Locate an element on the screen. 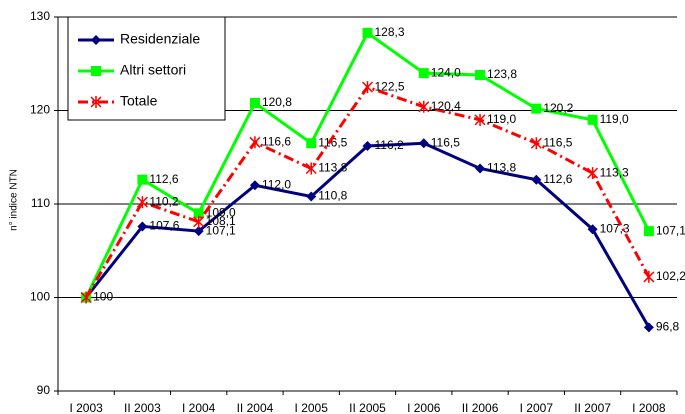 The width and height of the screenshot is (685, 414). data-label: 123,8 is located at coordinates (502, 74).